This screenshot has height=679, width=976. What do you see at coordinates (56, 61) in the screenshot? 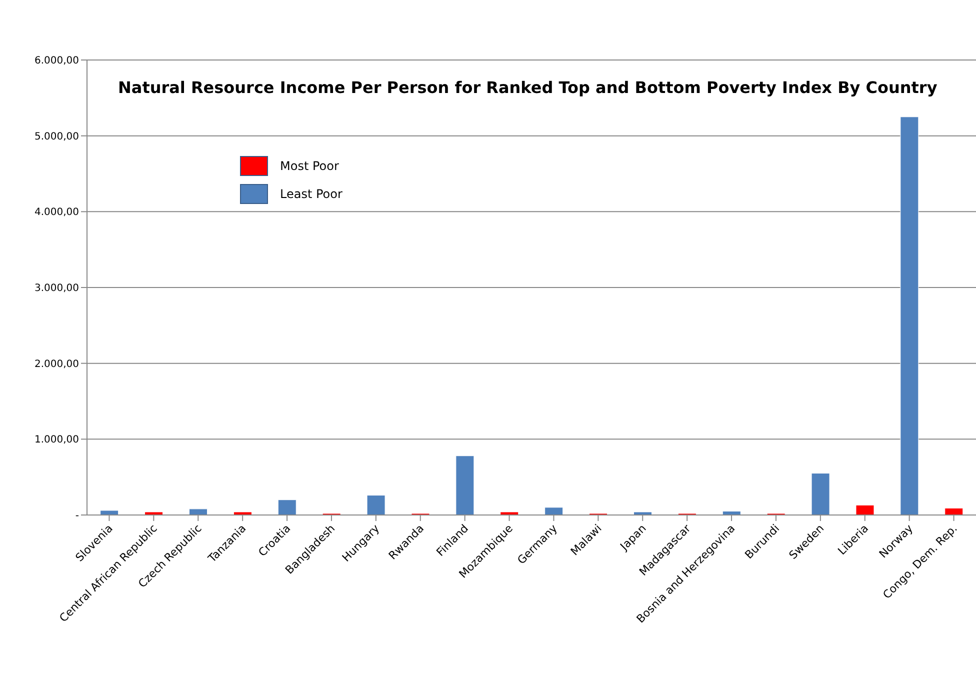
I see `y-tick-label: 6.000,00` at bounding box center [56, 61].